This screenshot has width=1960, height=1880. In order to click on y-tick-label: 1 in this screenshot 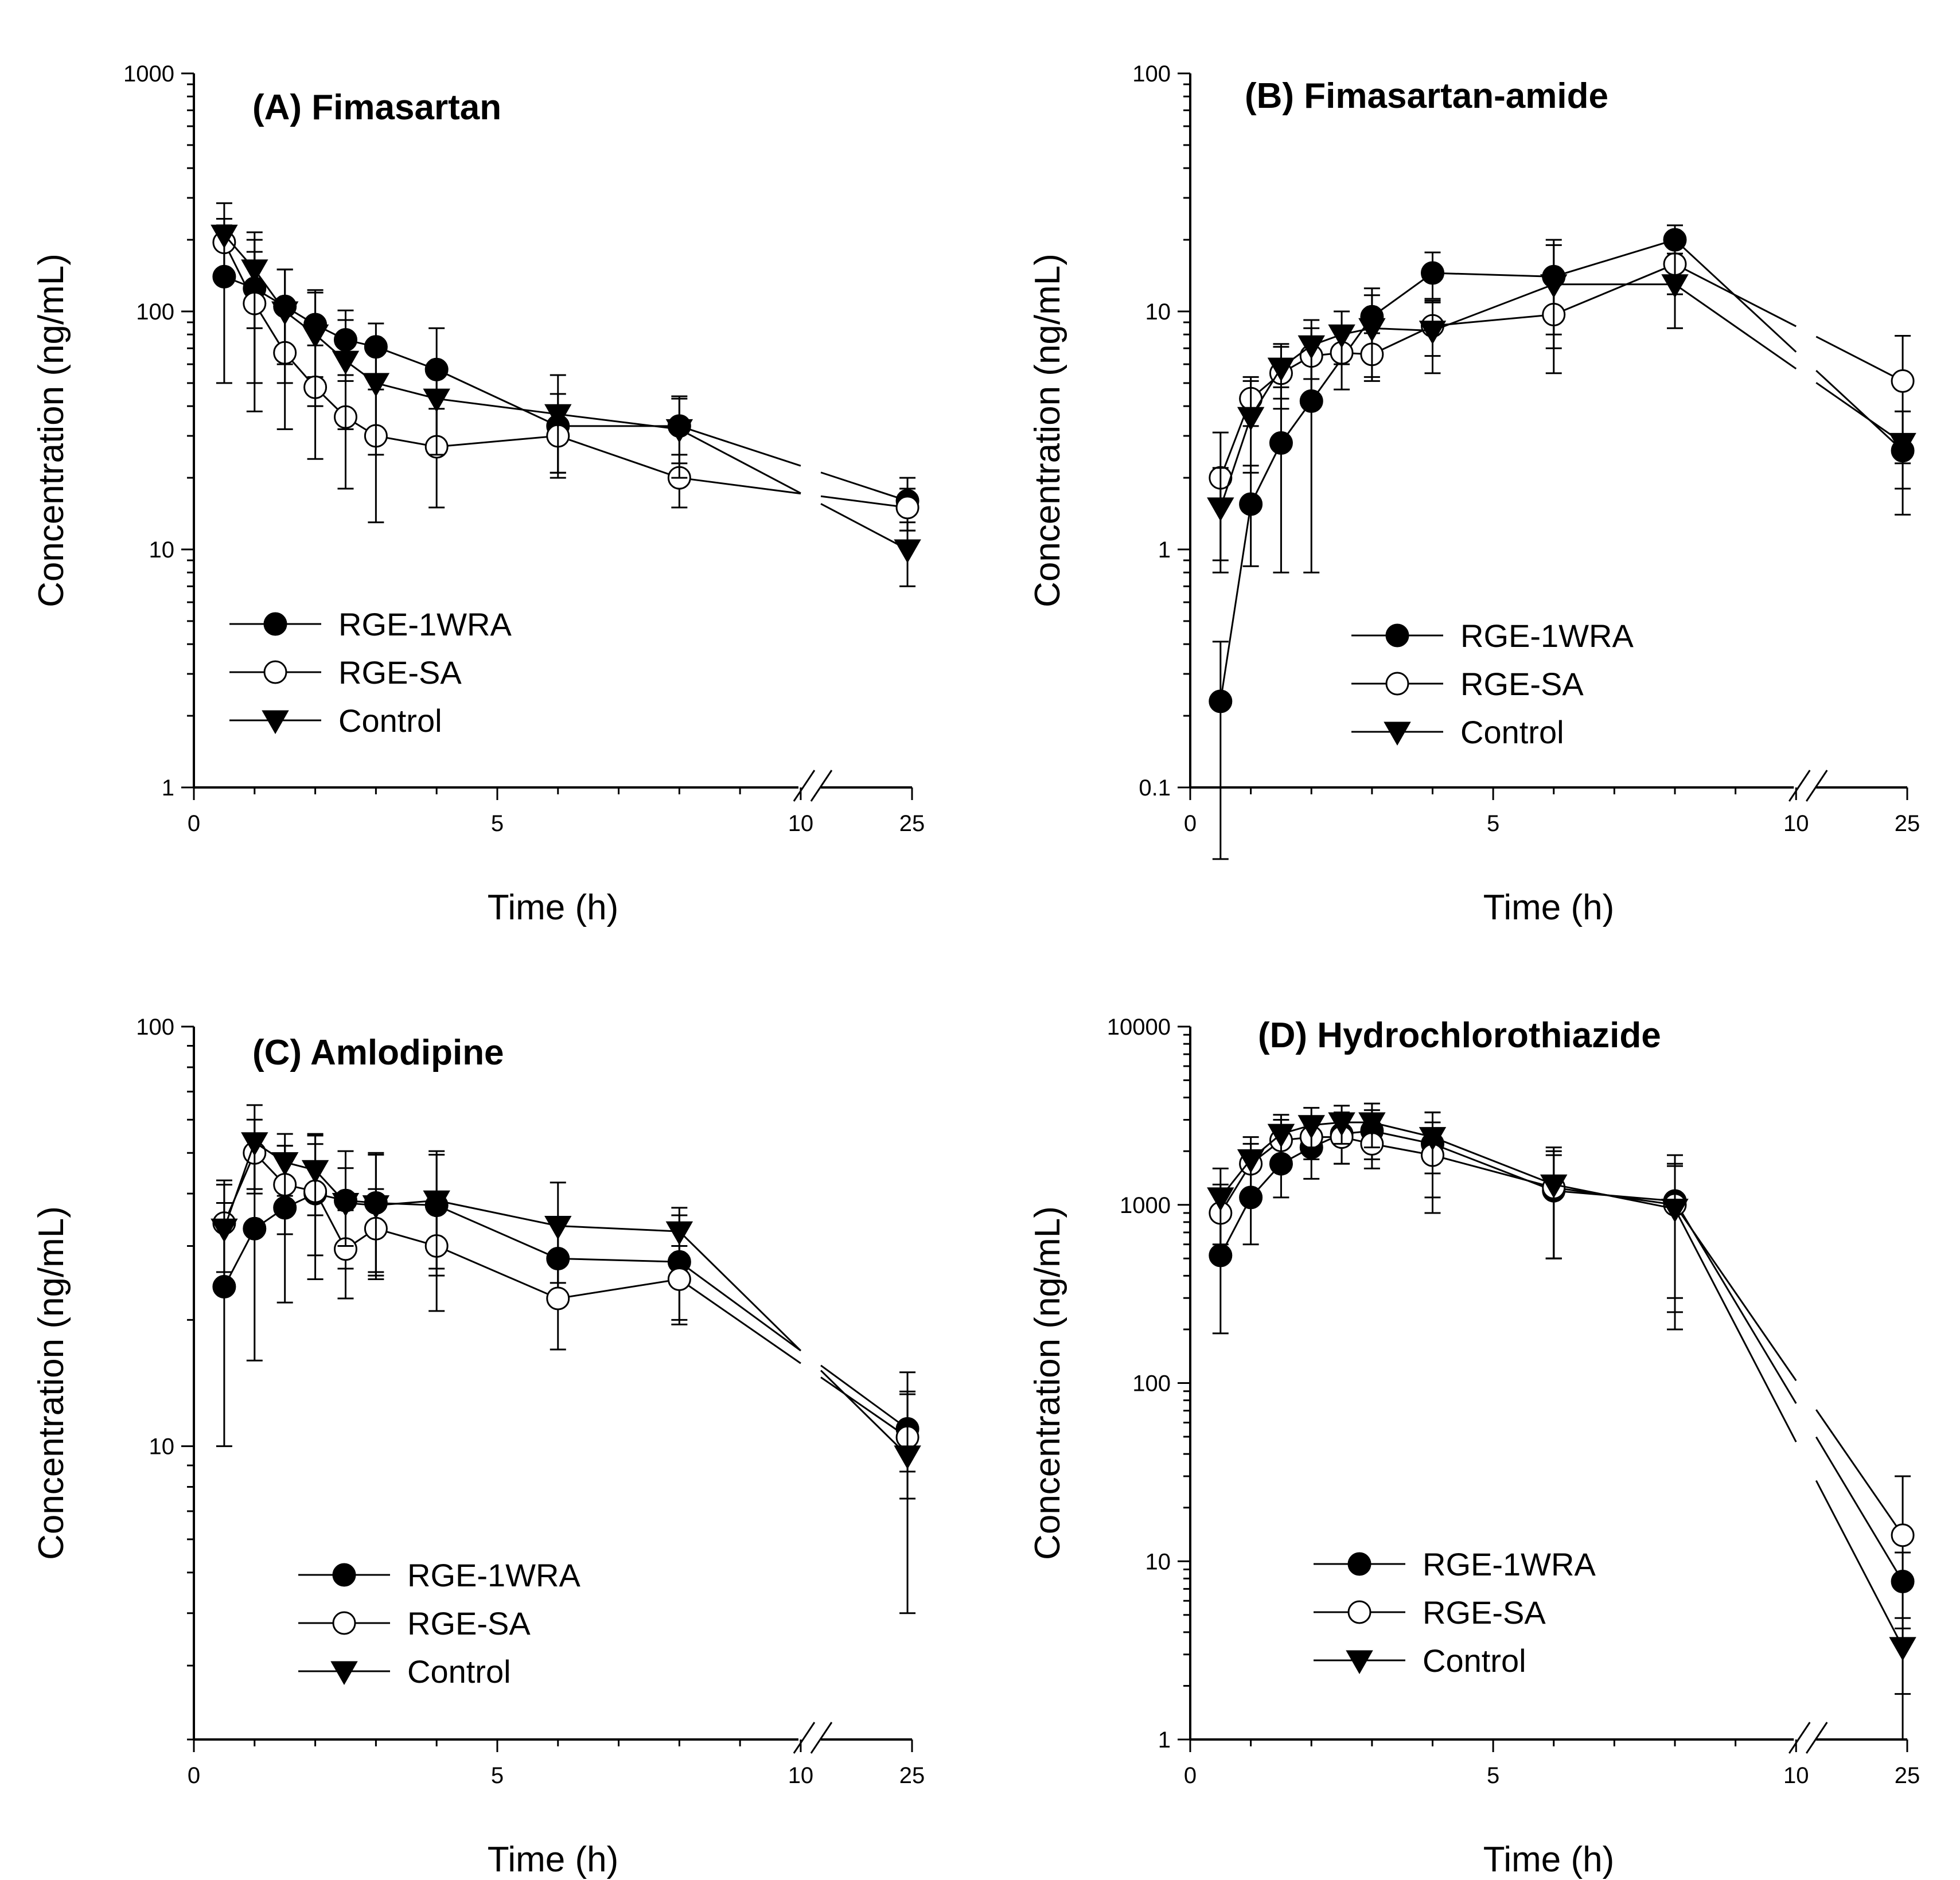, I will do `click(168, 788)`.